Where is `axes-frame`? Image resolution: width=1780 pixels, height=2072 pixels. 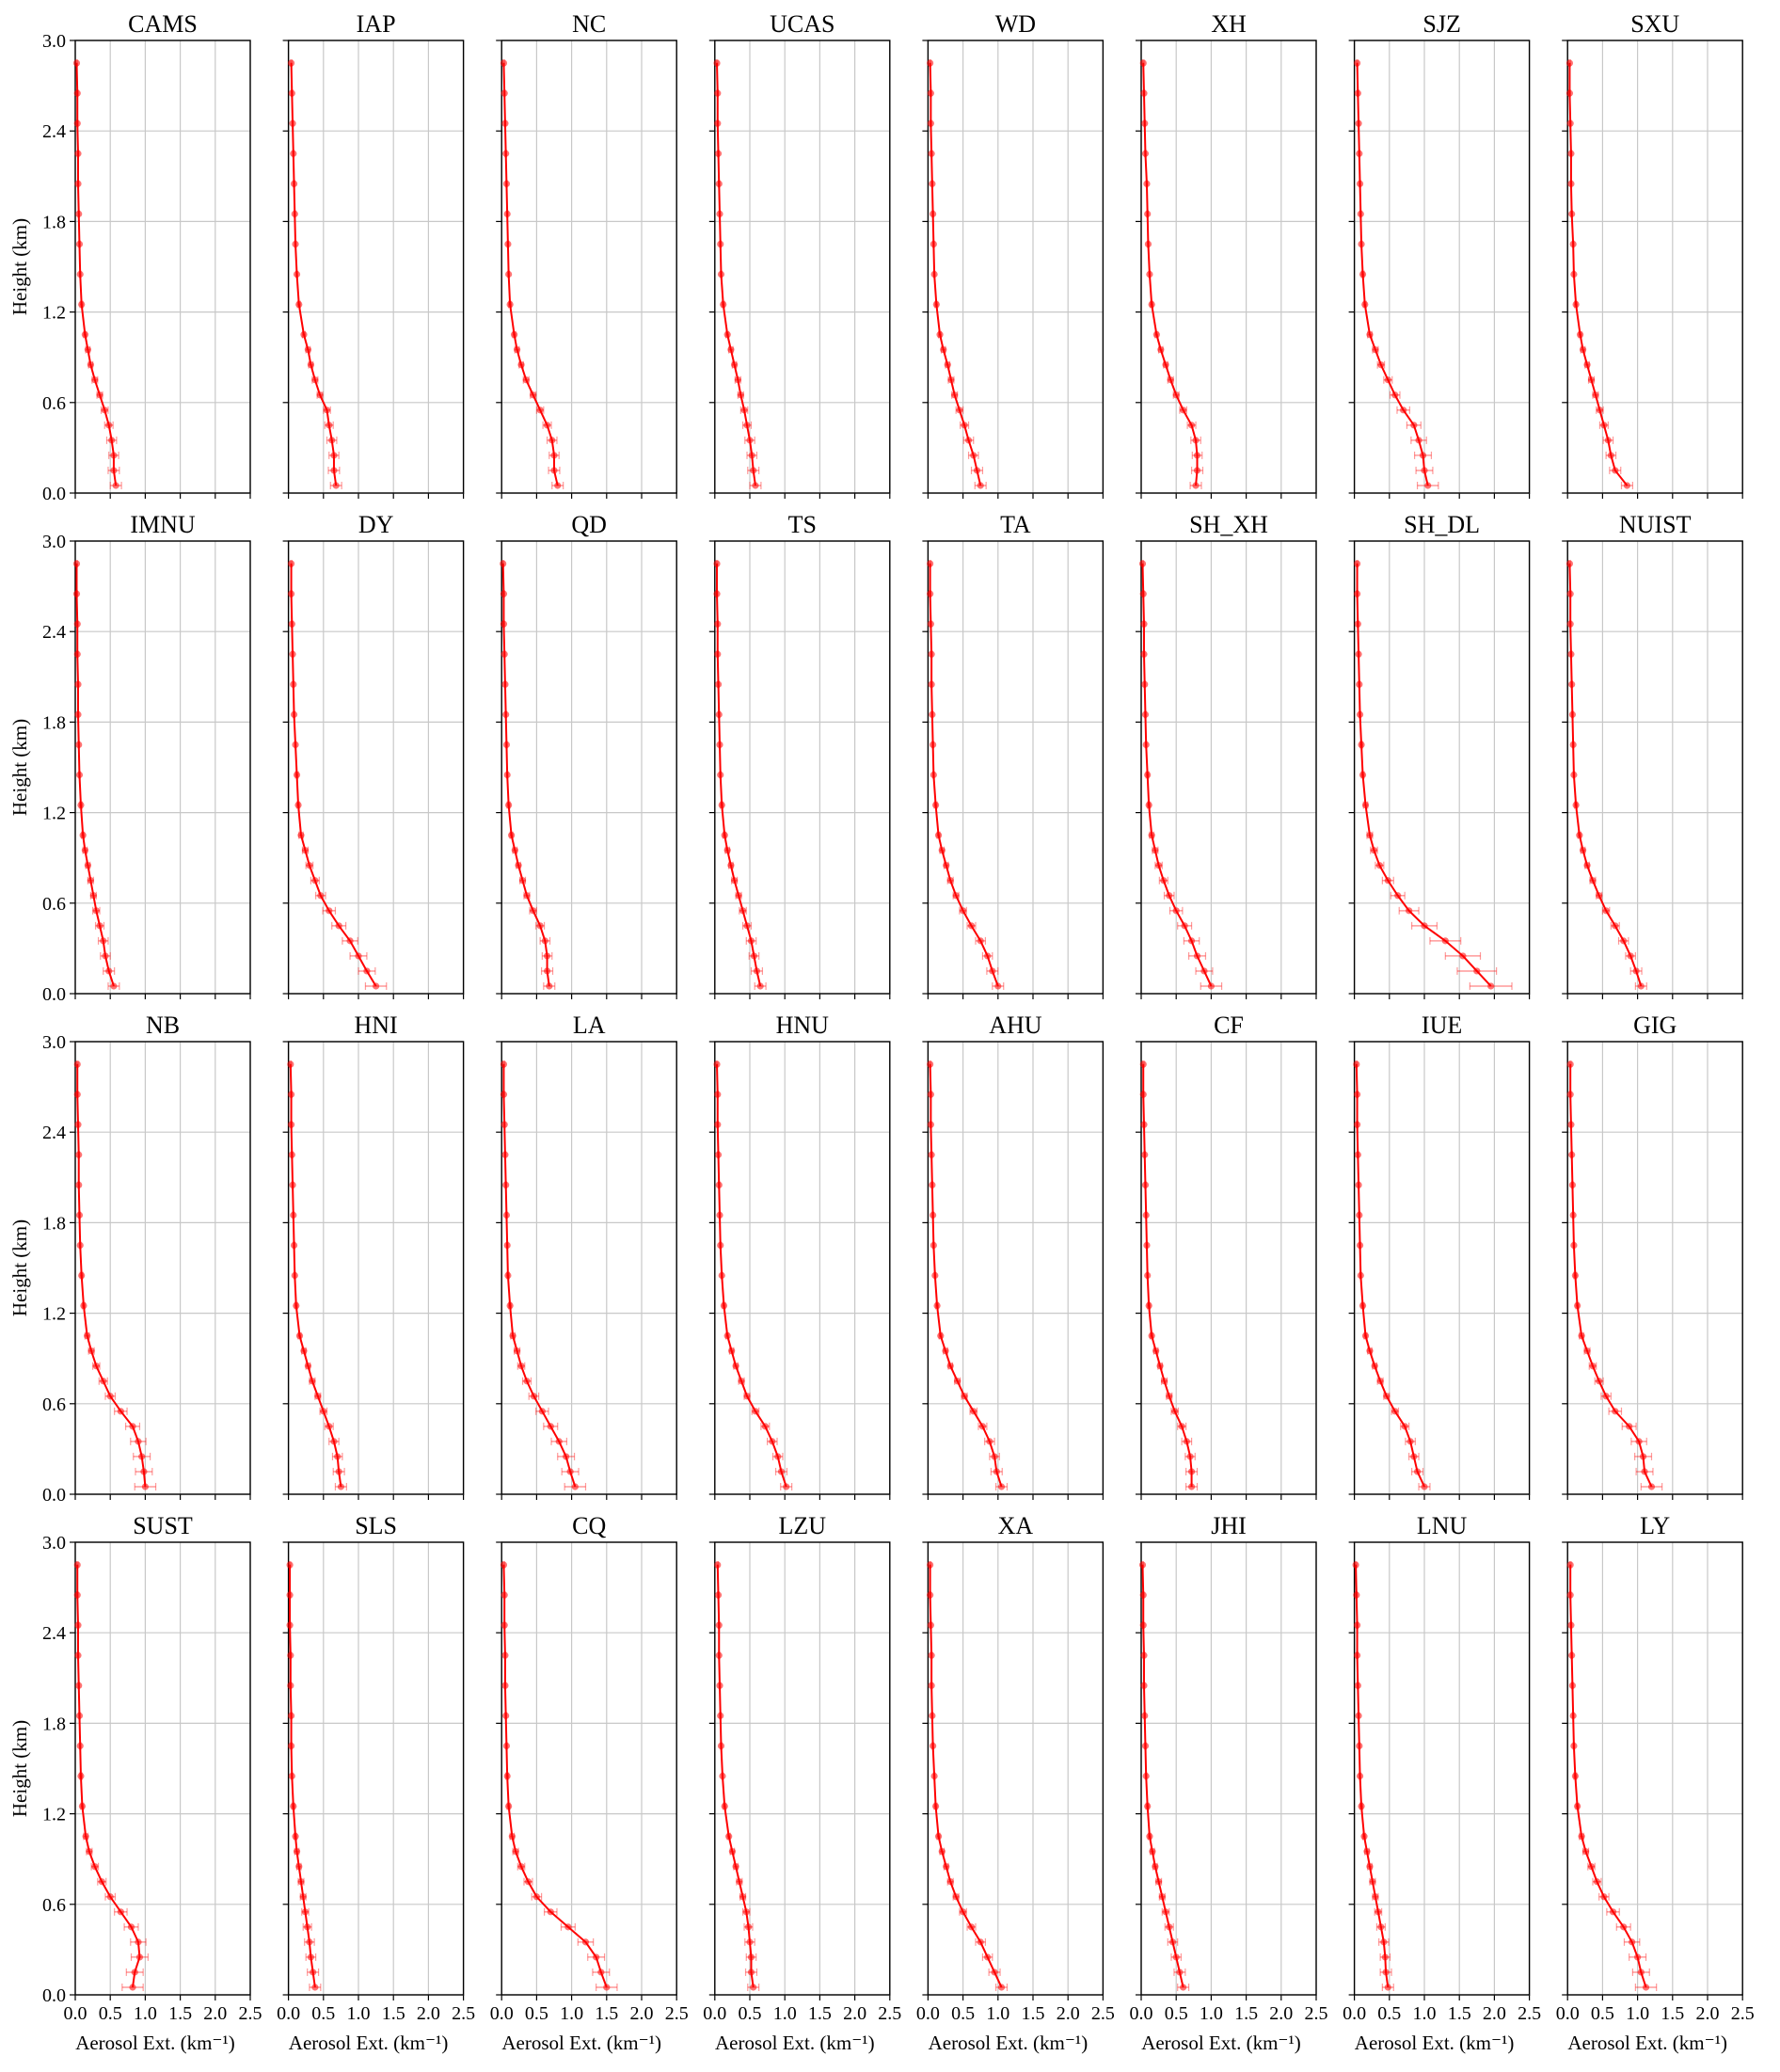
axes-frame is located at coordinates (1016, 1769).